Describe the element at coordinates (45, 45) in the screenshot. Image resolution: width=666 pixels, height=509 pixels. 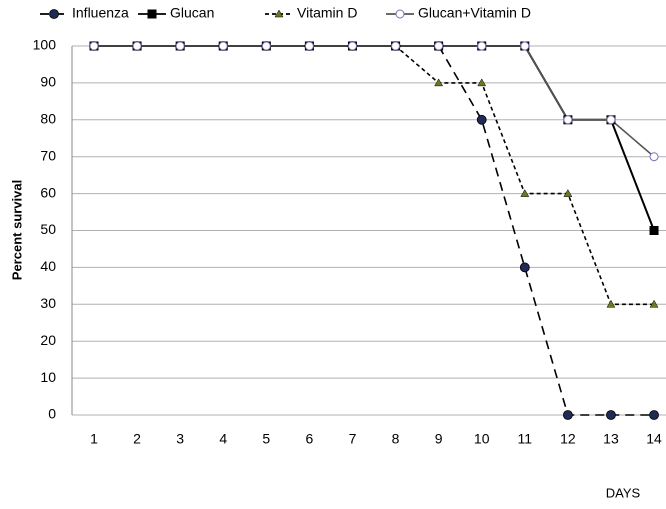
I see `y-tick-label: 100` at that location.